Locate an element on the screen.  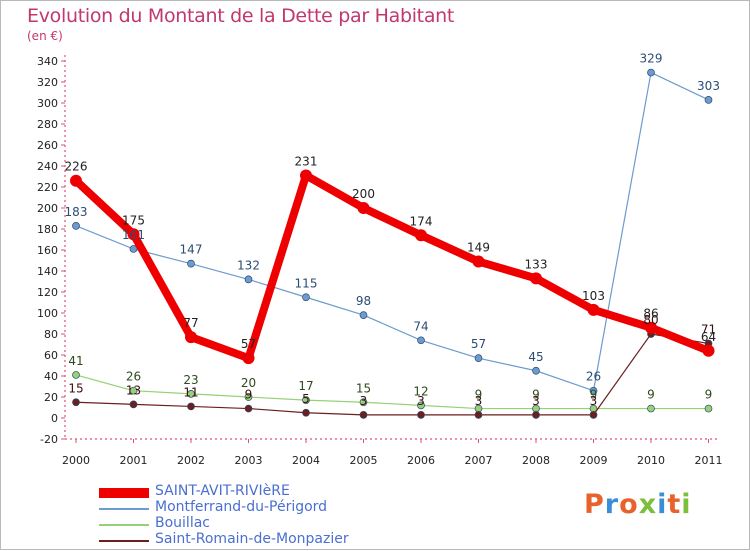
data-label: 161 is located at coordinates (133, 235).